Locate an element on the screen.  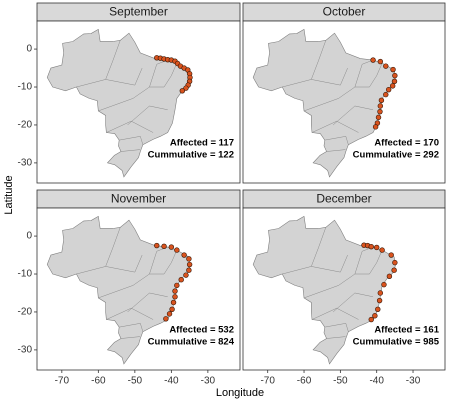
strip-title: September is located at coordinates (138, 12).